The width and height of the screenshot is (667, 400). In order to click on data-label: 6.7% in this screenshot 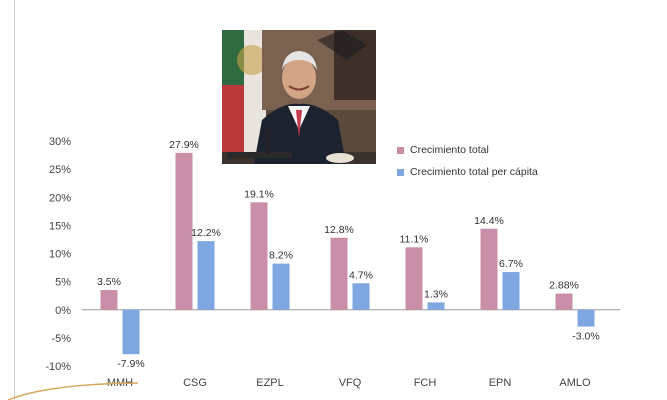, I will do `click(511, 264)`.